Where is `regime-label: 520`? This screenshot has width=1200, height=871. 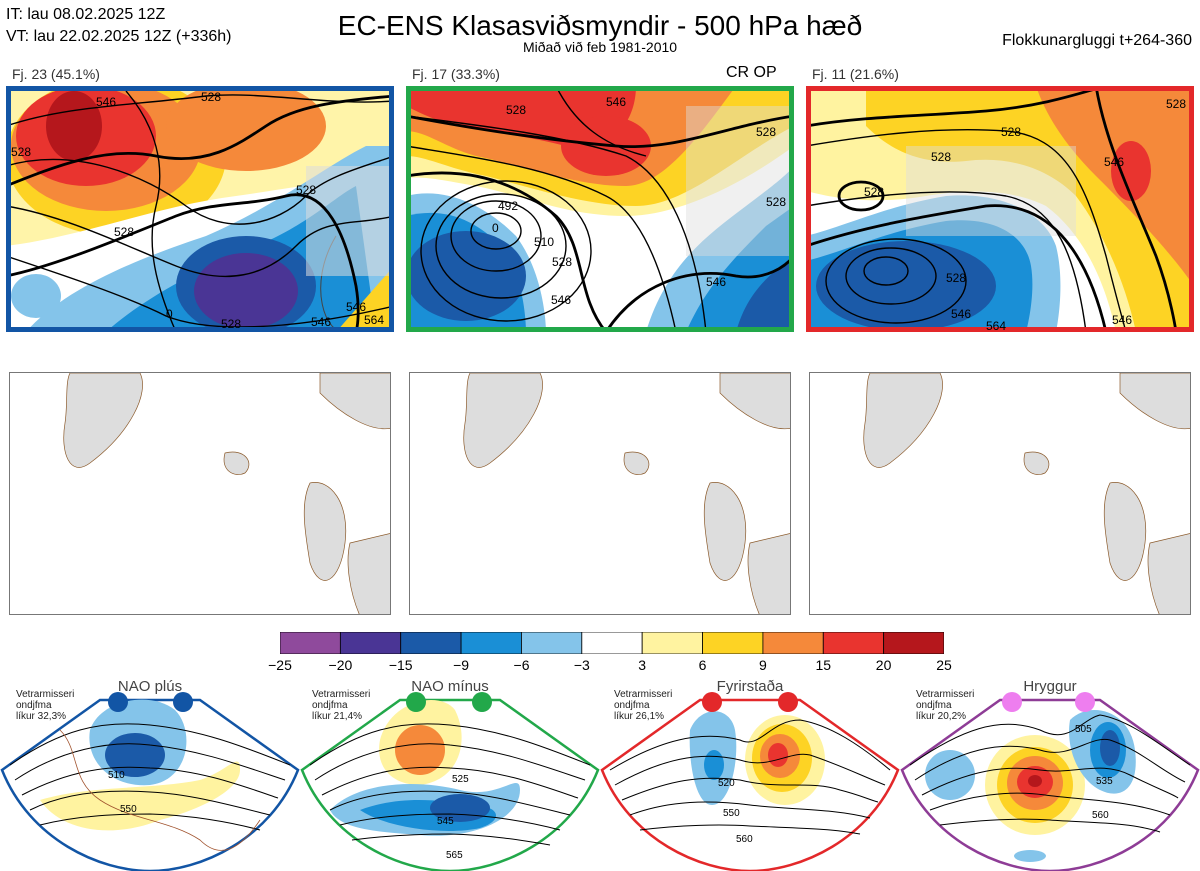 regime-label: 520 is located at coordinates (726, 783).